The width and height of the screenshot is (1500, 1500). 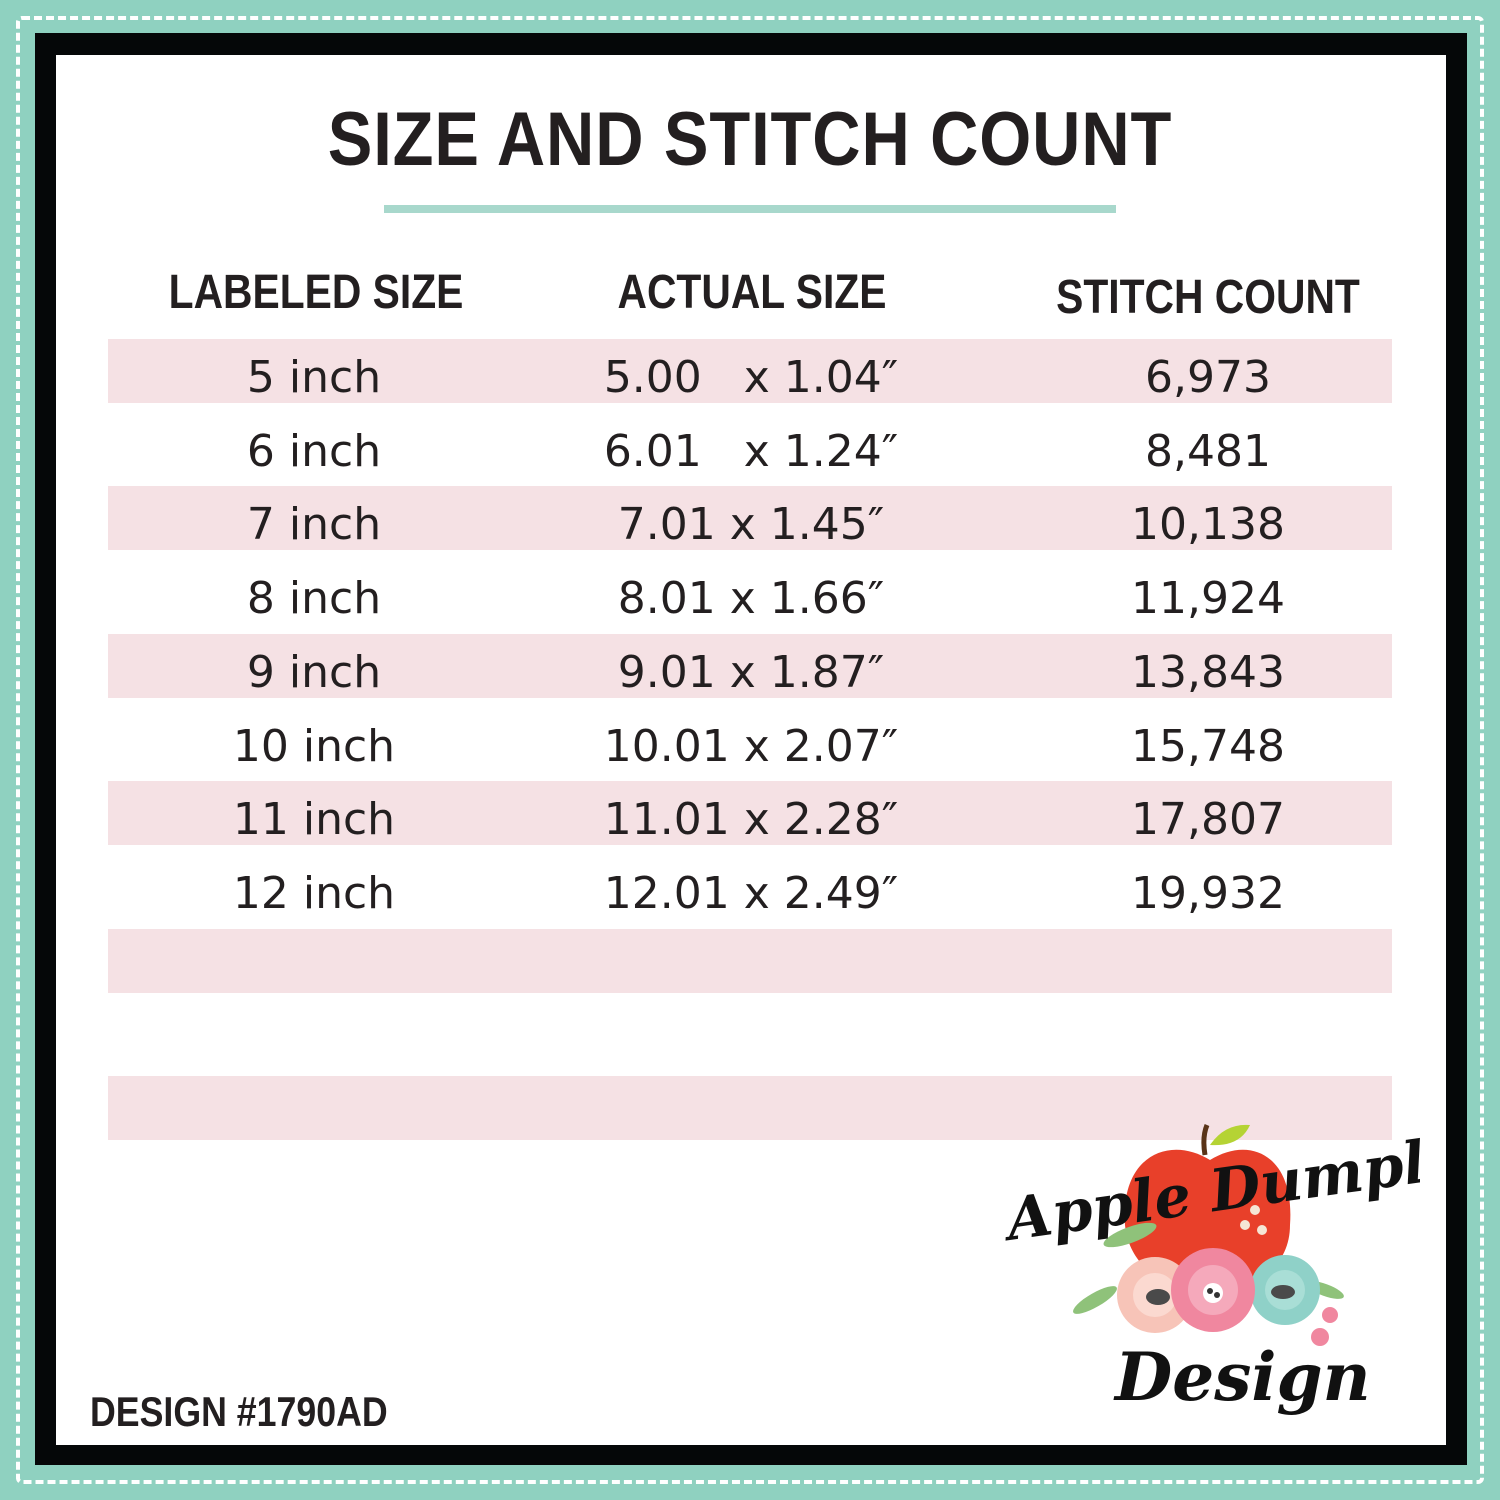 I want to click on cell-actual-size: 6.01 x 1.24″, so click(x=751, y=451).